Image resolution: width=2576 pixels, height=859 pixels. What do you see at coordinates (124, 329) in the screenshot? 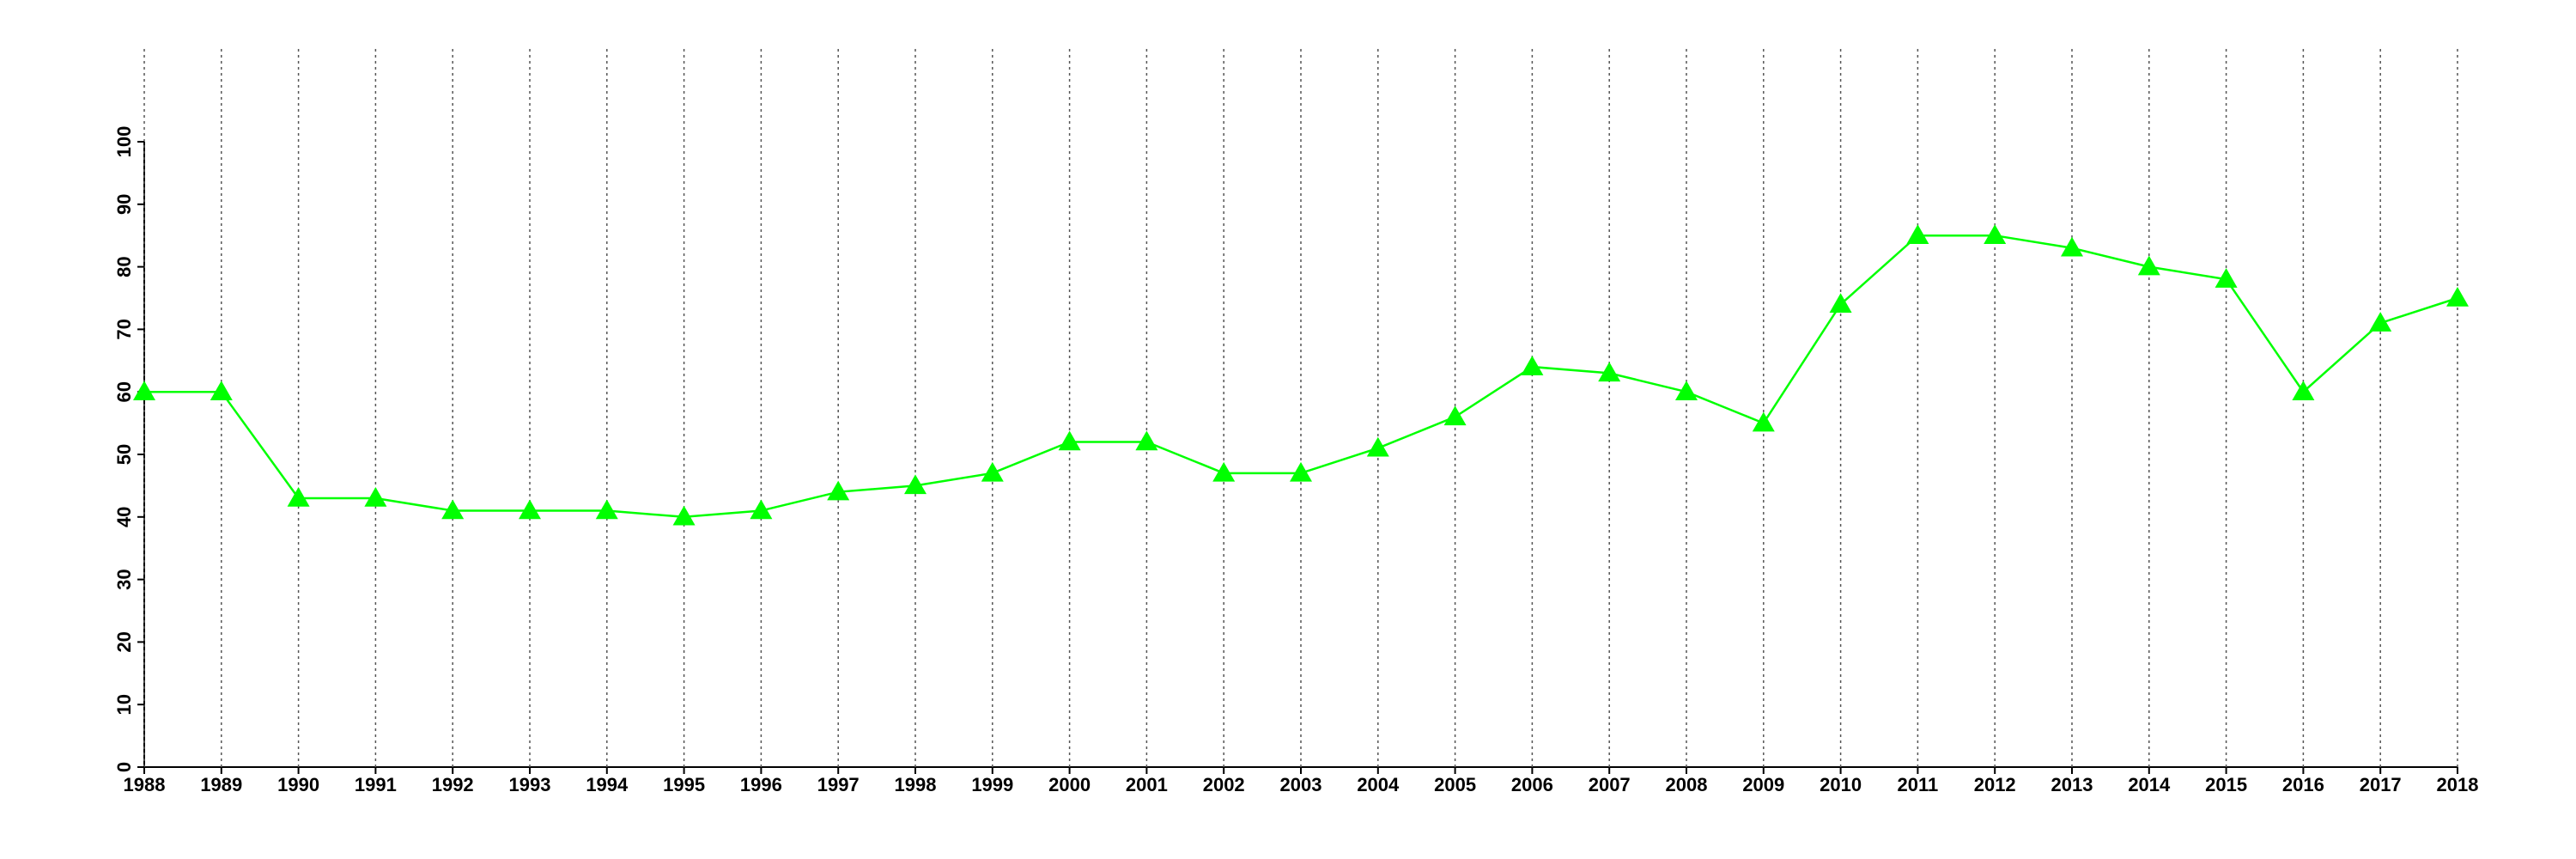
I see `y-tick-label: 70` at bounding box center [124, 329].